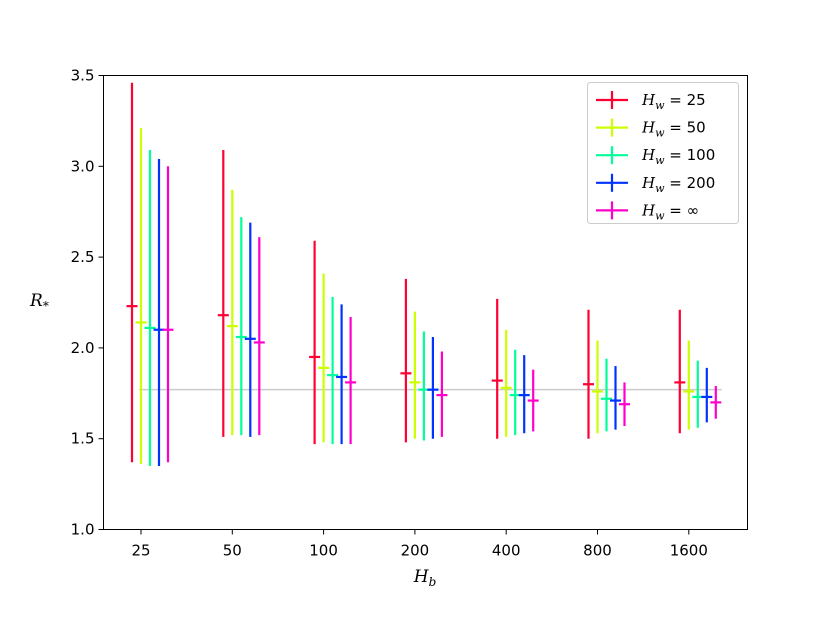 The width and height of the screenshot is (830, 623). I want to click on y-tick-label: 1.5, so click(83, 439).